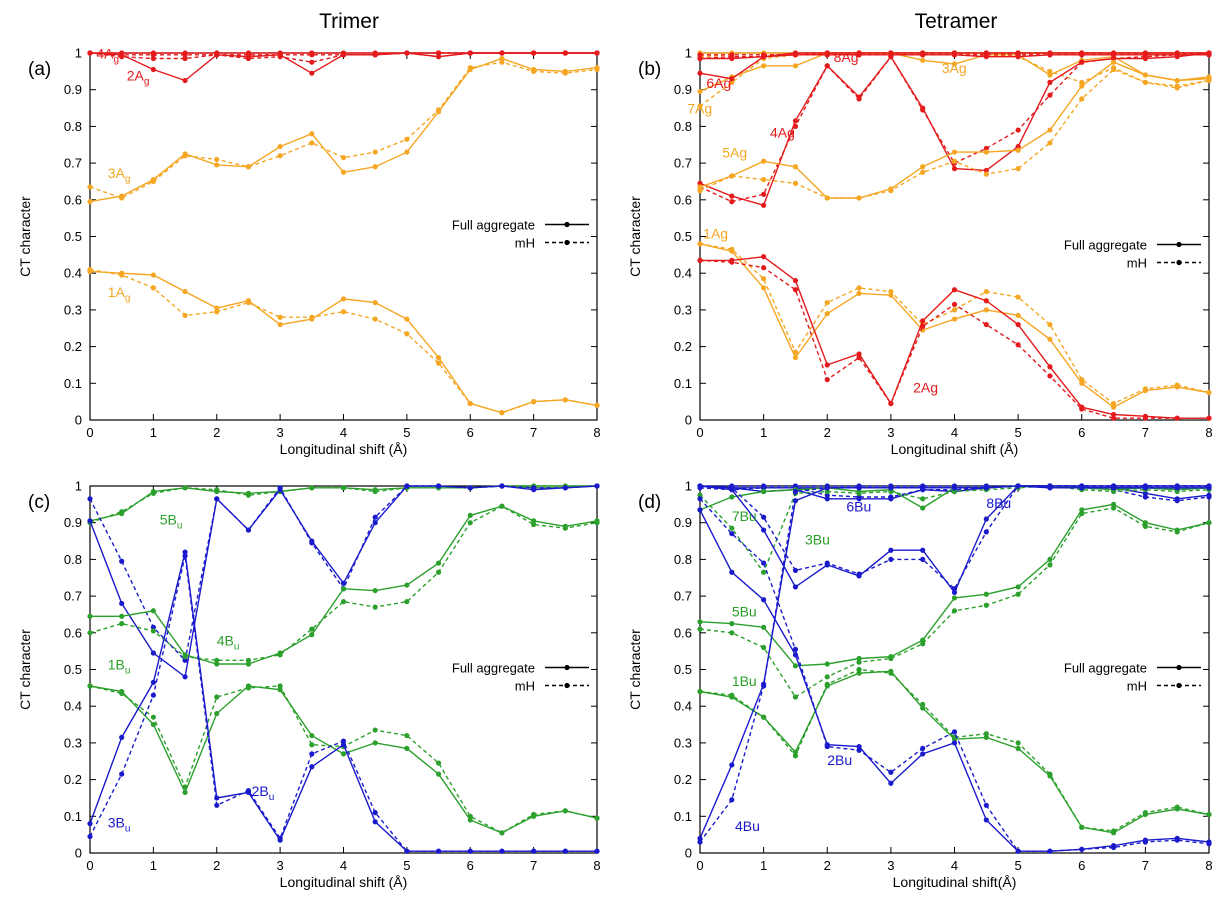 The height and width of the screenshot is (906, 1216). I want to click on state-label-text: 5Ag, so click(734, 153).